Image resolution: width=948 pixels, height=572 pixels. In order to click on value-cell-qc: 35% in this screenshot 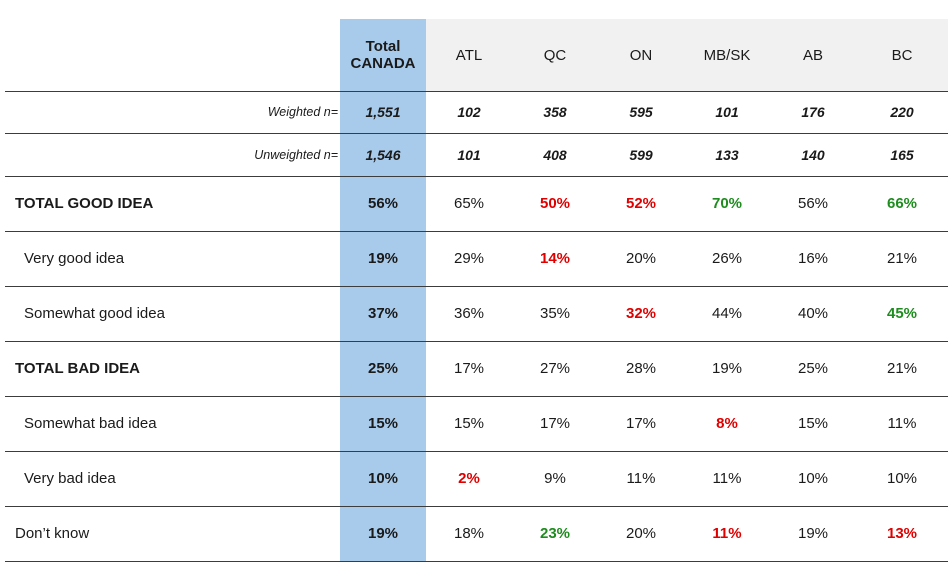, I will do `click(555, 313)`.